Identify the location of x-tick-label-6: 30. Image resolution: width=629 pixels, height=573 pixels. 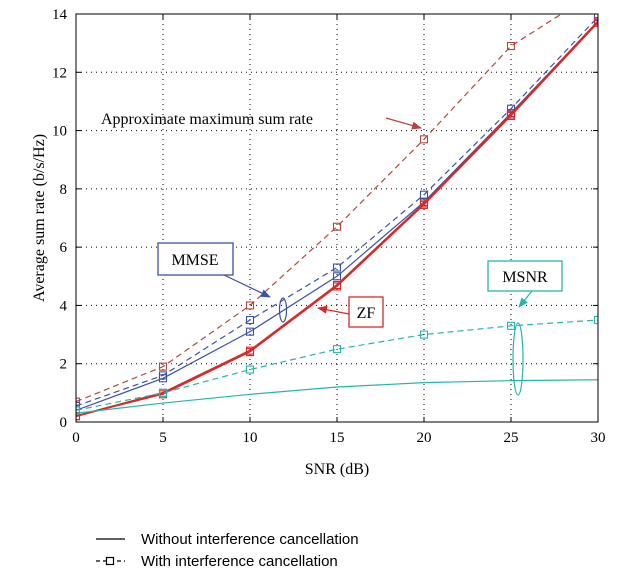
(598, 438).